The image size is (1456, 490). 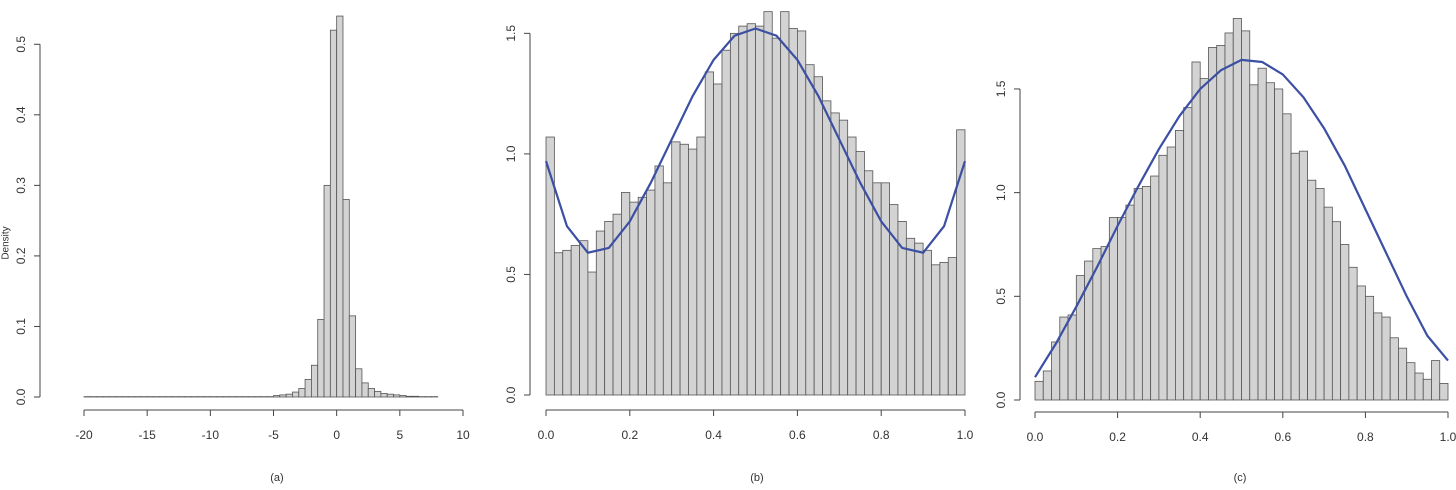 What do you see at coordinates (21, 114) in the screenshot?
I see `y-tick-label: 0.4` at bounding box center [21, 114].